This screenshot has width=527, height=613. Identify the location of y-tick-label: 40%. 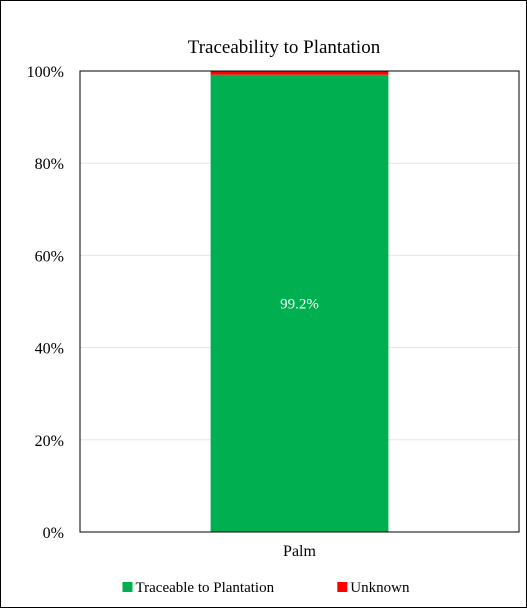
(49, 349).